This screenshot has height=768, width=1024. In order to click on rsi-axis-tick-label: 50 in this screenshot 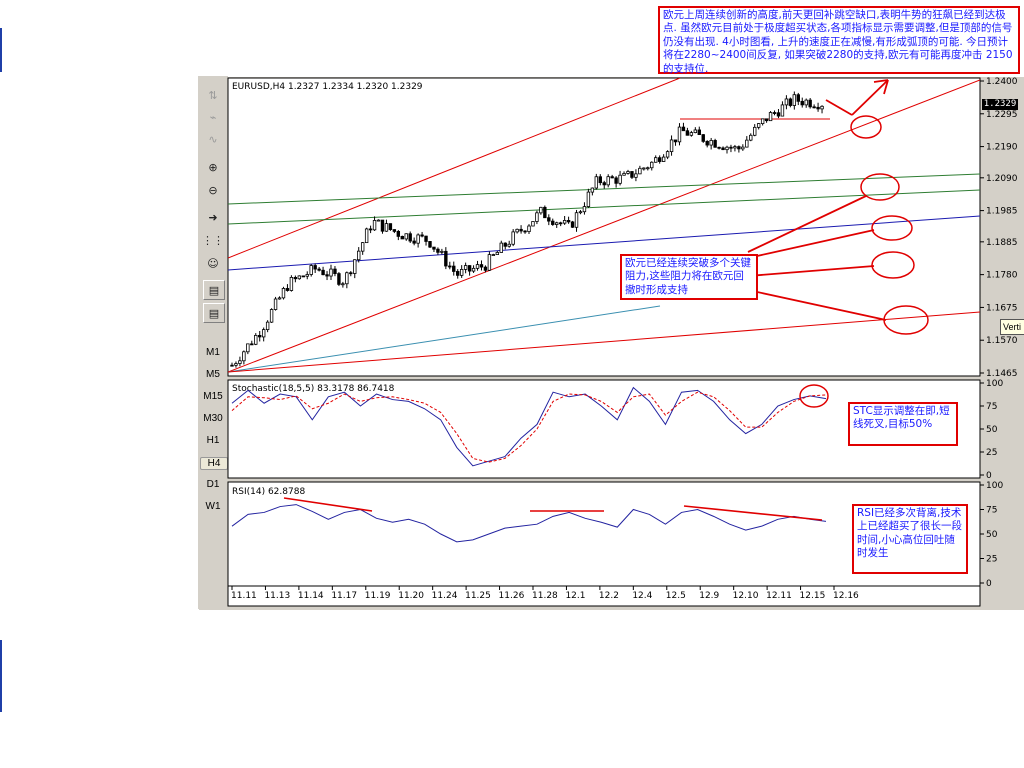, I will do `click(992, 535)`.